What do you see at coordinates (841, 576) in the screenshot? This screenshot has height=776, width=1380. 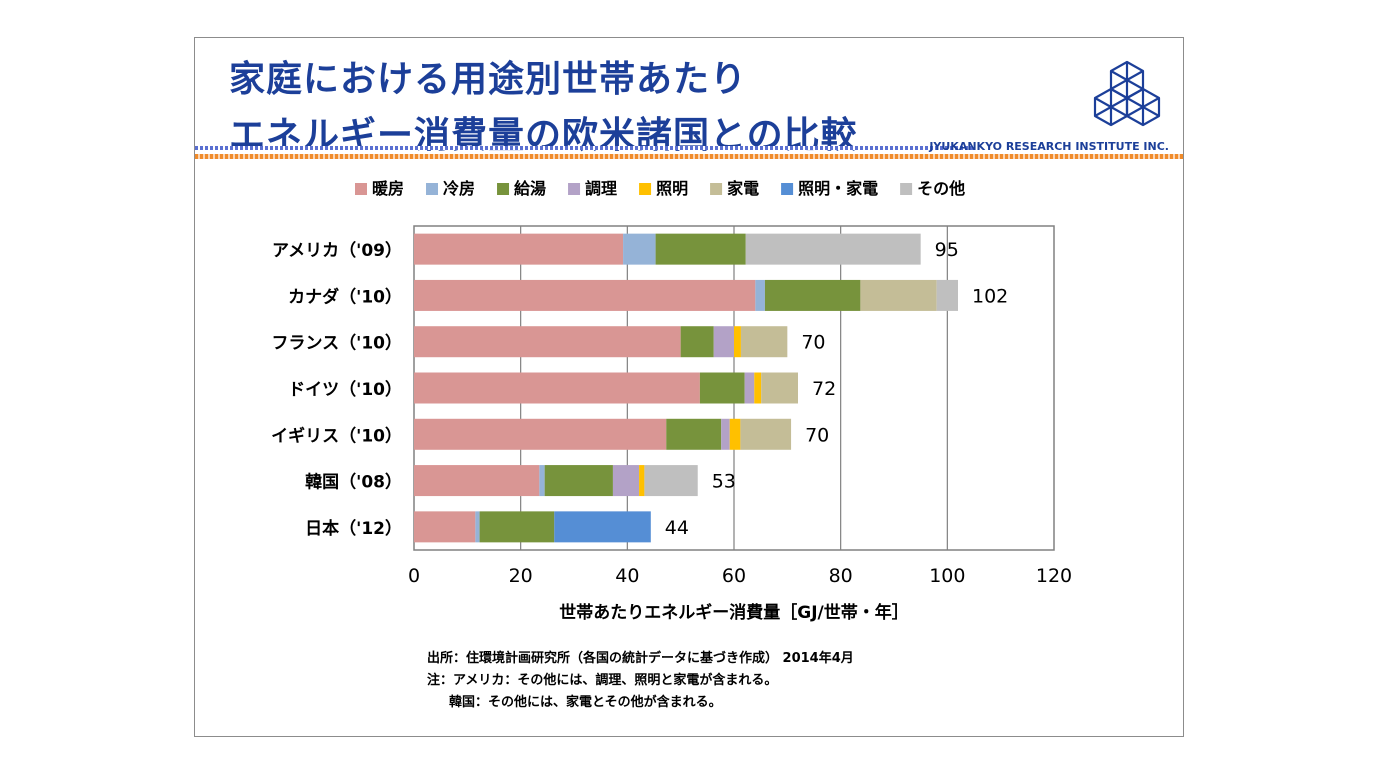 I see `x-tick-label-80: 80` at bounding box center [841, 576].